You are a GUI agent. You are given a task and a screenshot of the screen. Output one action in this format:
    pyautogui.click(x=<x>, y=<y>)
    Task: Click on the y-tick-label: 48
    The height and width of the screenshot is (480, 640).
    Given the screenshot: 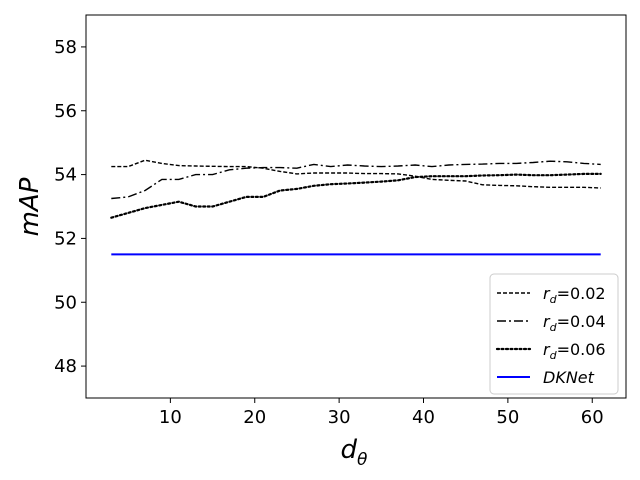 What is the action you would take?
    pyautogui.click(x=65, y=366)
    